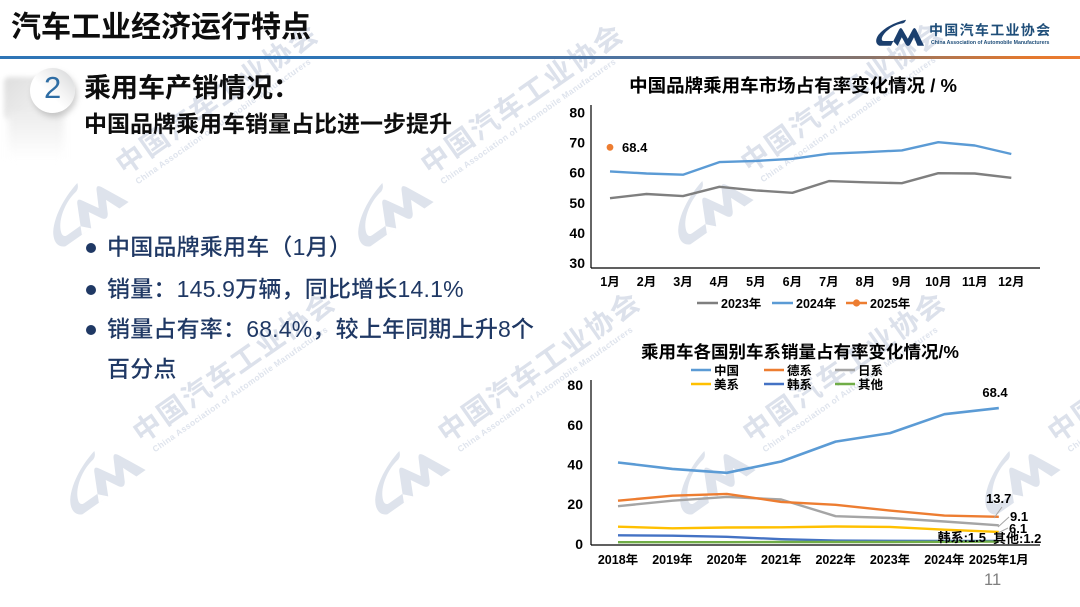  What do you see at coordinates (835, 560) in the screenshot?
I see `svg-text: 2022年` at bounding box center [835, 560].